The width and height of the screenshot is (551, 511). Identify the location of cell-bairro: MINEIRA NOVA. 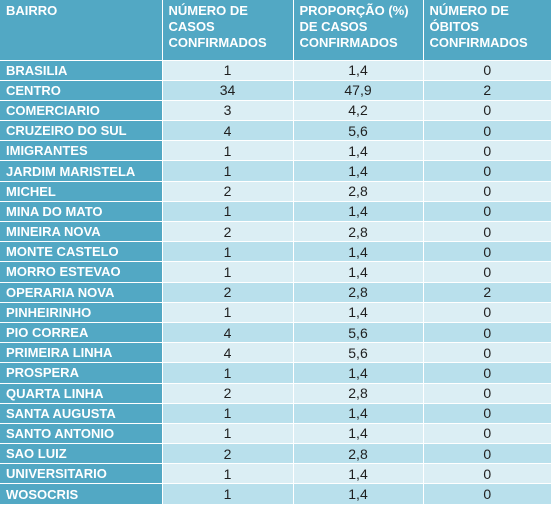
(81, 231).